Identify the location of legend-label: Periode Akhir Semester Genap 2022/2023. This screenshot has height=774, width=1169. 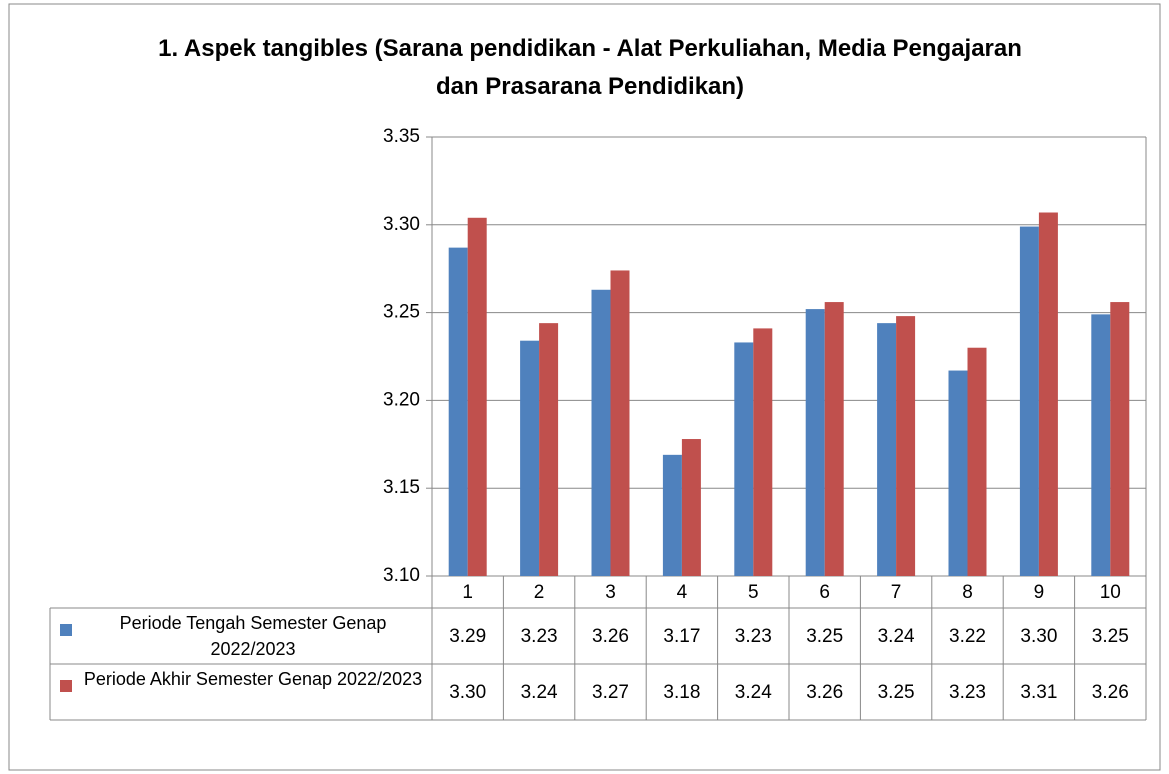
(253, 679).